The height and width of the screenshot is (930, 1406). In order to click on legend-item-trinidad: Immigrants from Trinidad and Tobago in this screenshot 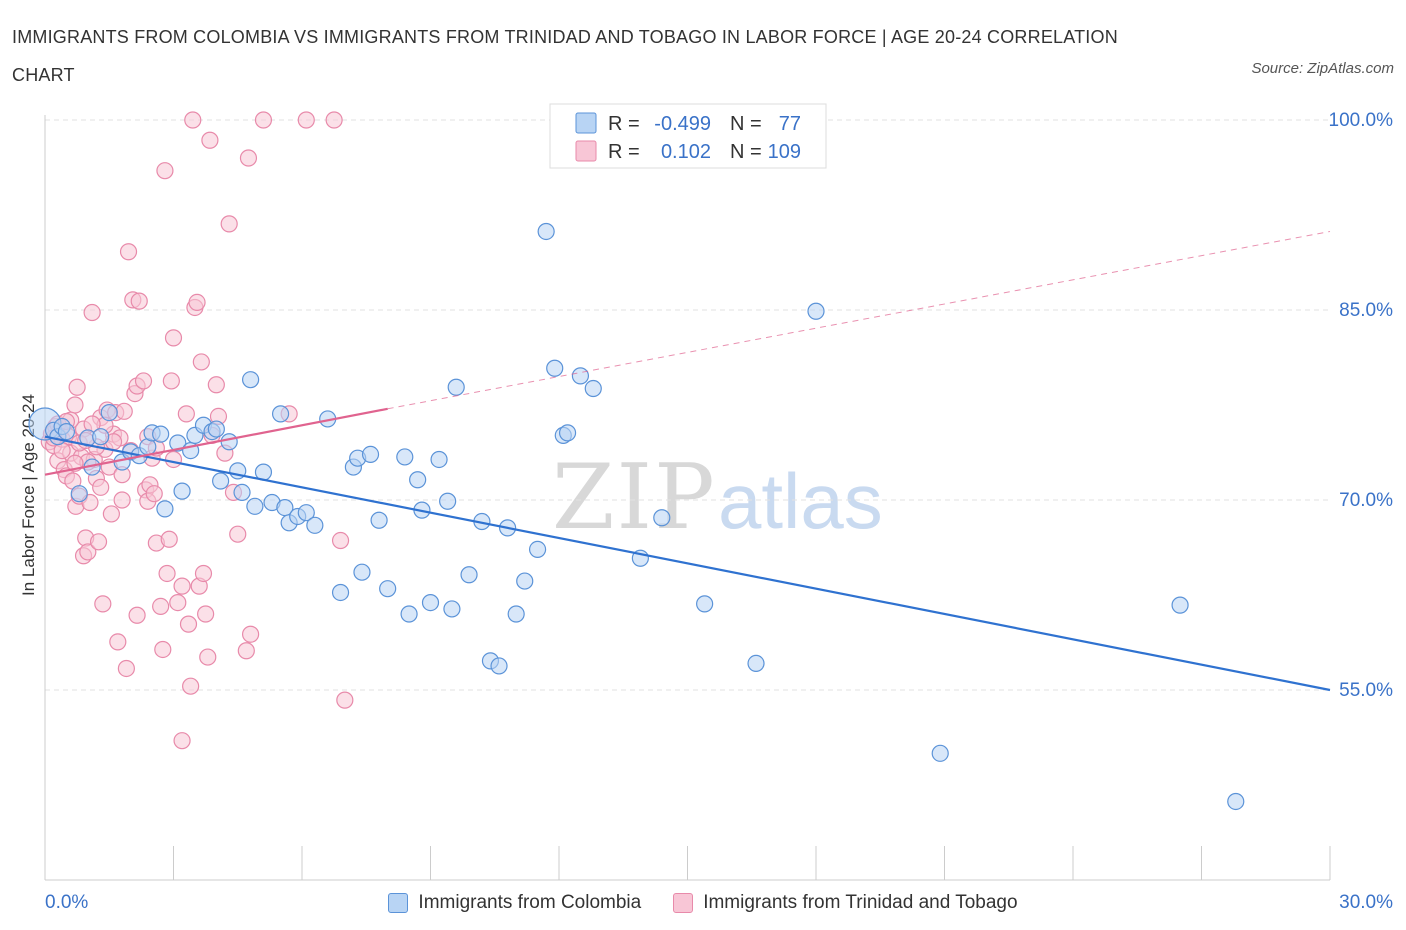, I will do `click(845, 903)`.